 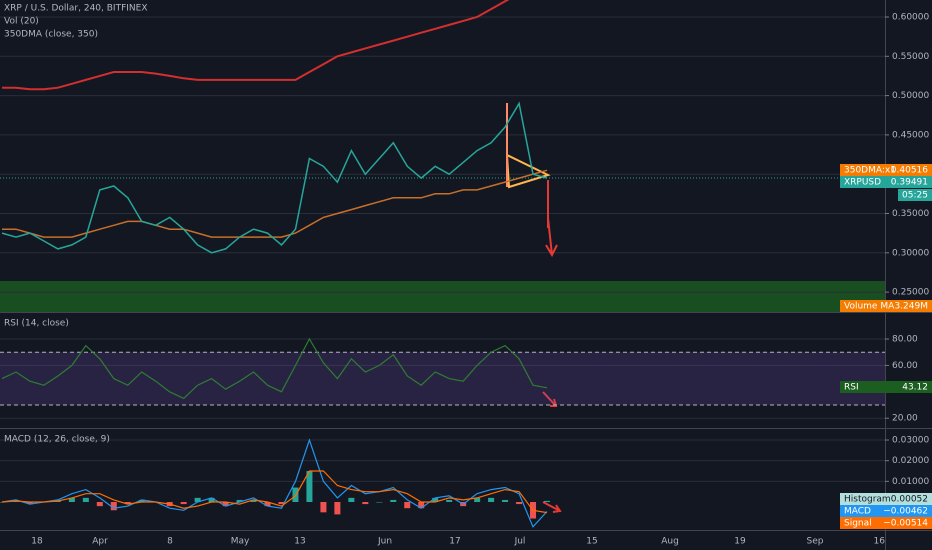 I want to click on badge-value: 0.40516, so click(x=909, y=171).